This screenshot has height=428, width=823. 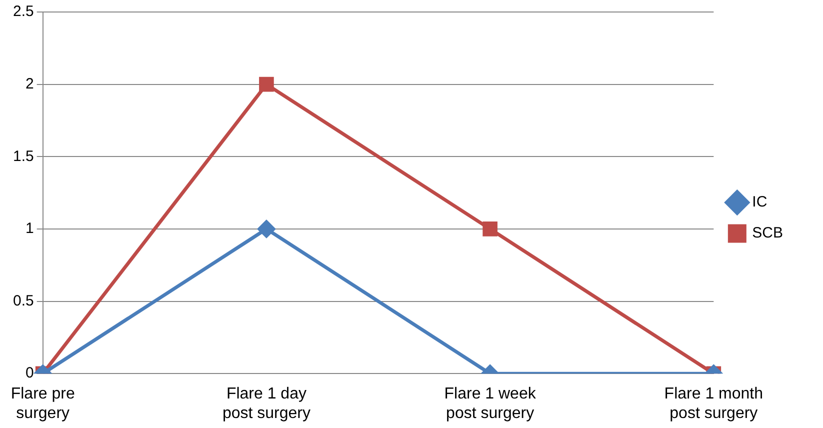 I want to click on x-tick-label: Flare 1 day post surgery, so click(x=266, y=404).